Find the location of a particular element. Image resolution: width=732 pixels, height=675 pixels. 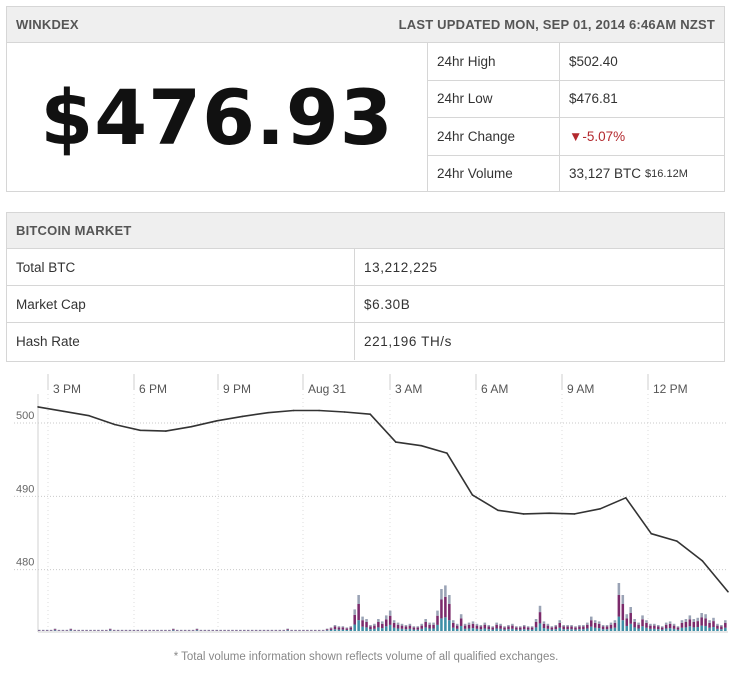

stat-value-volume: 33,127 BTC $16.12M is located at coordinates (642, 174).